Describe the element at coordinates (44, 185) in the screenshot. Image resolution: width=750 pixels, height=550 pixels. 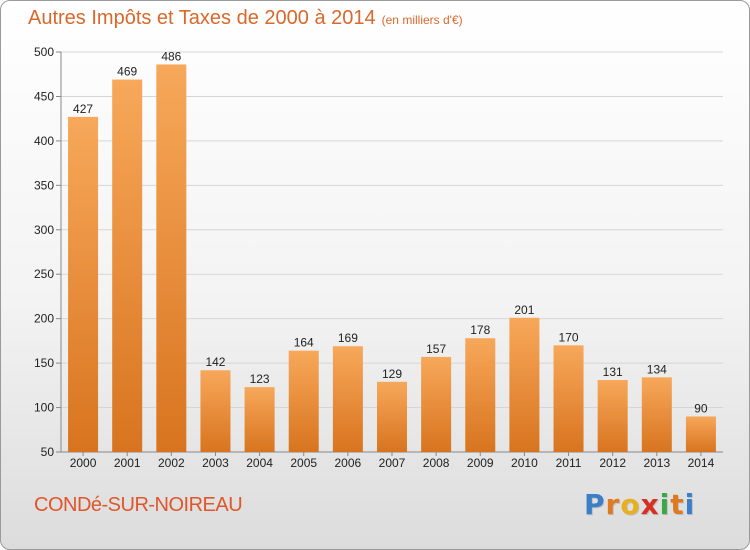
I see `y-tick-label: 350` at that location.